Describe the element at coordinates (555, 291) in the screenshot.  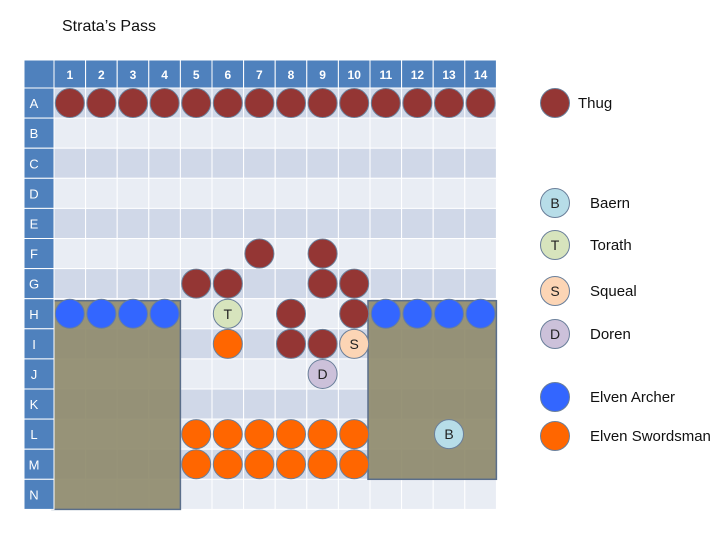
I see `legend-squeal-icon-disc` at that location.